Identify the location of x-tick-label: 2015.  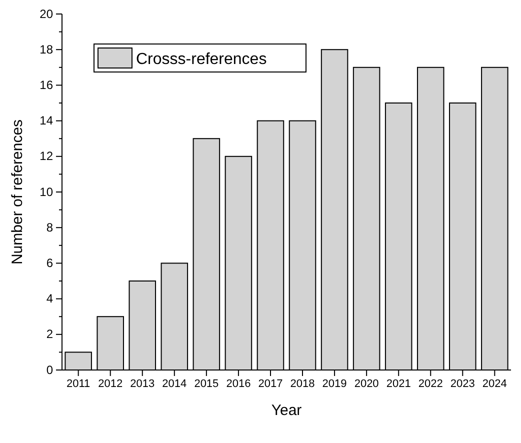
(206, 384).